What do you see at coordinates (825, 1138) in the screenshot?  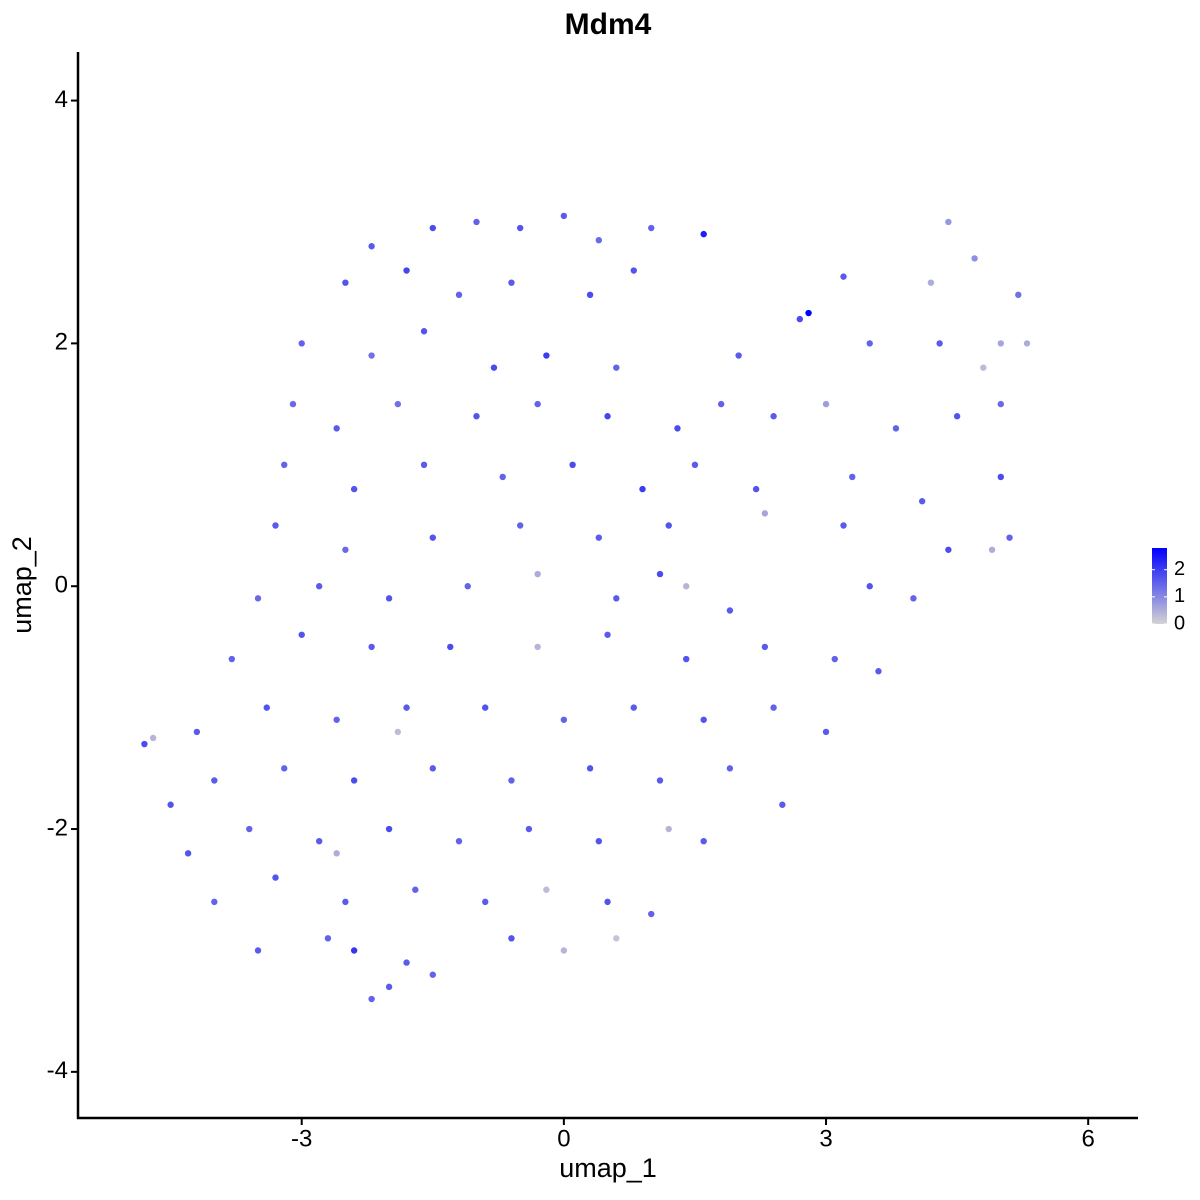 I see `x-tick-label: 3` at bounding box center [825, 1138].